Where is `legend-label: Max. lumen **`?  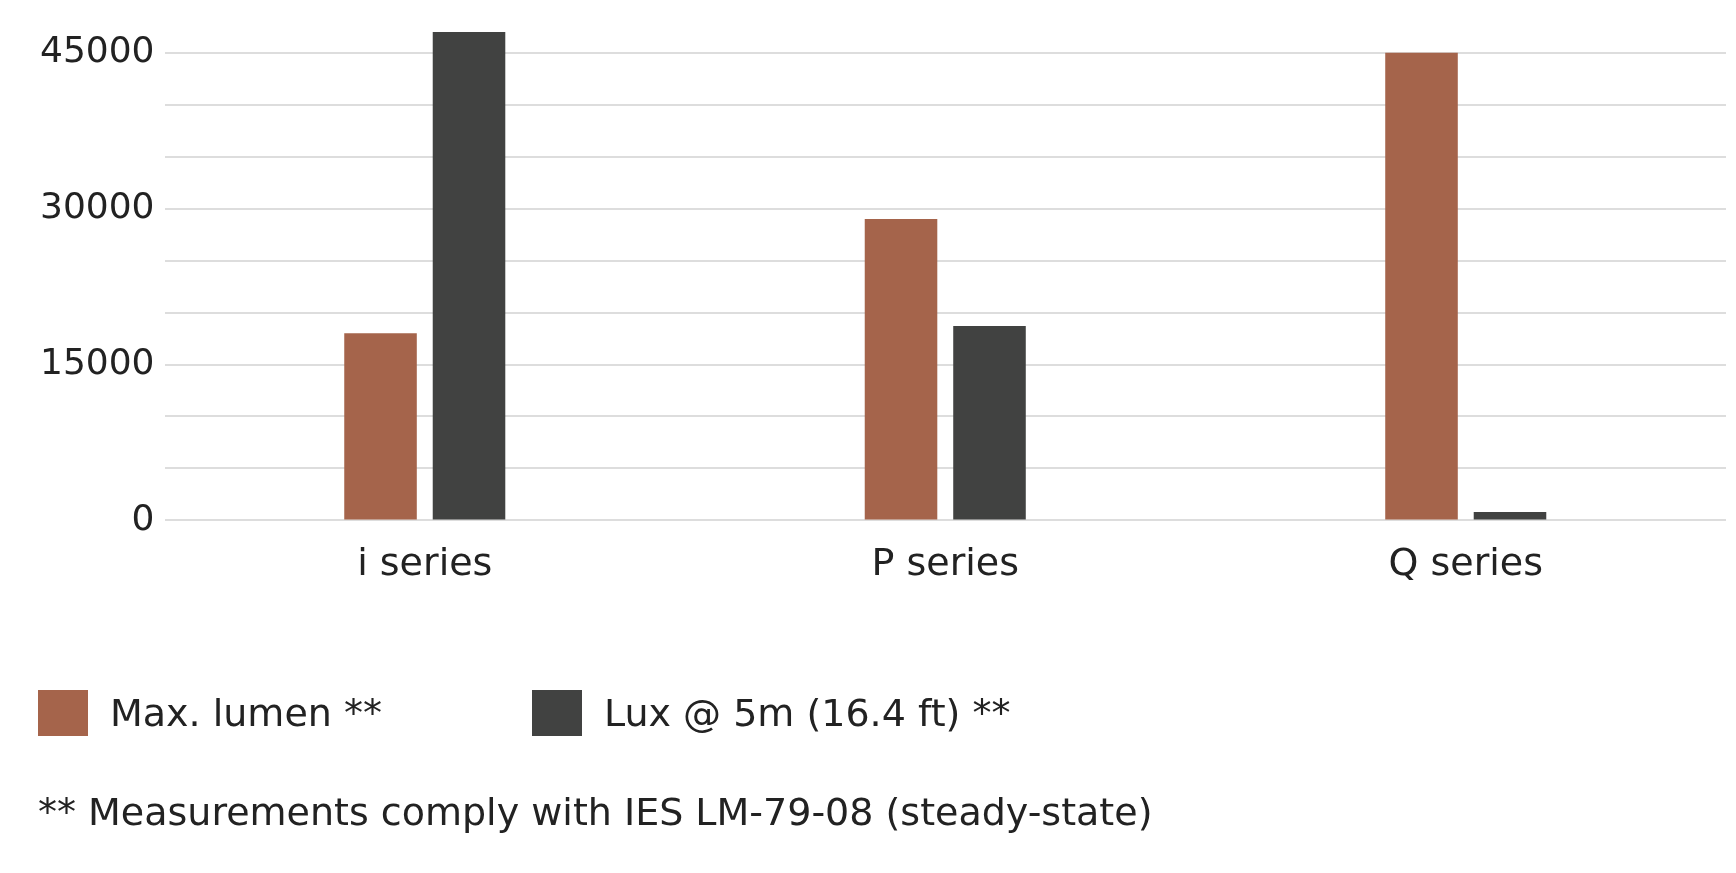
legend-label: Max. lumen ** is located at coordinates (246, 713).